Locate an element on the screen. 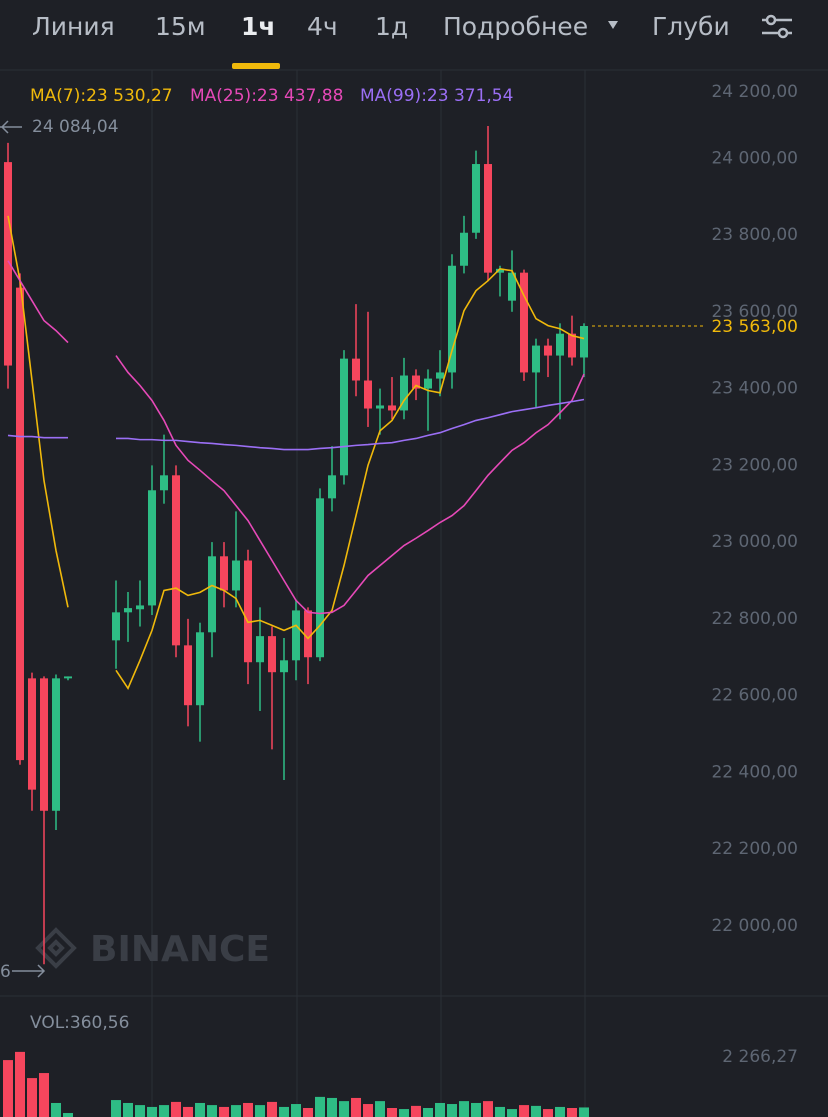 Image resolution: width=828 pixels, height=1117 pixels. y-tick-label: 23 400,00 is located at coordinates (754, 389).